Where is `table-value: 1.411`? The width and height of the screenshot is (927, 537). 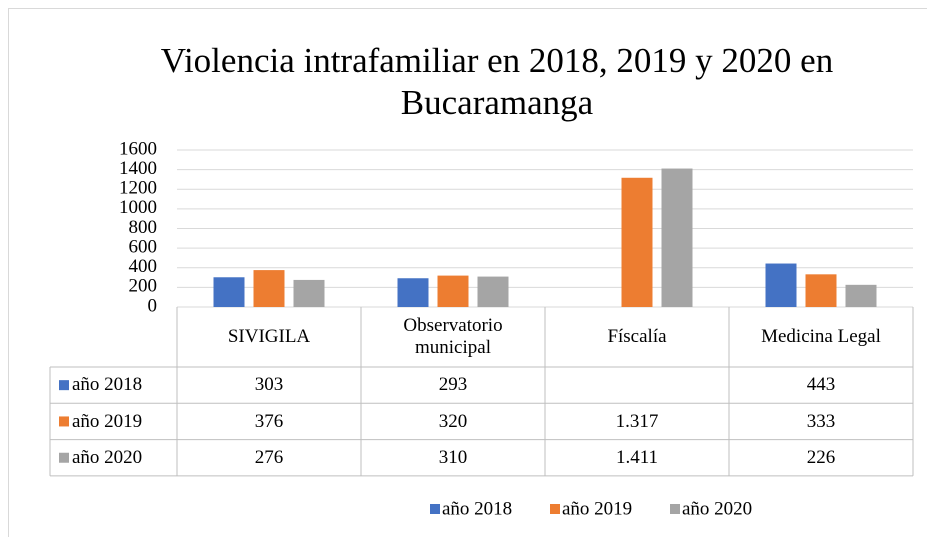
table-value: 1.411 is located at coordinates (637, 457).